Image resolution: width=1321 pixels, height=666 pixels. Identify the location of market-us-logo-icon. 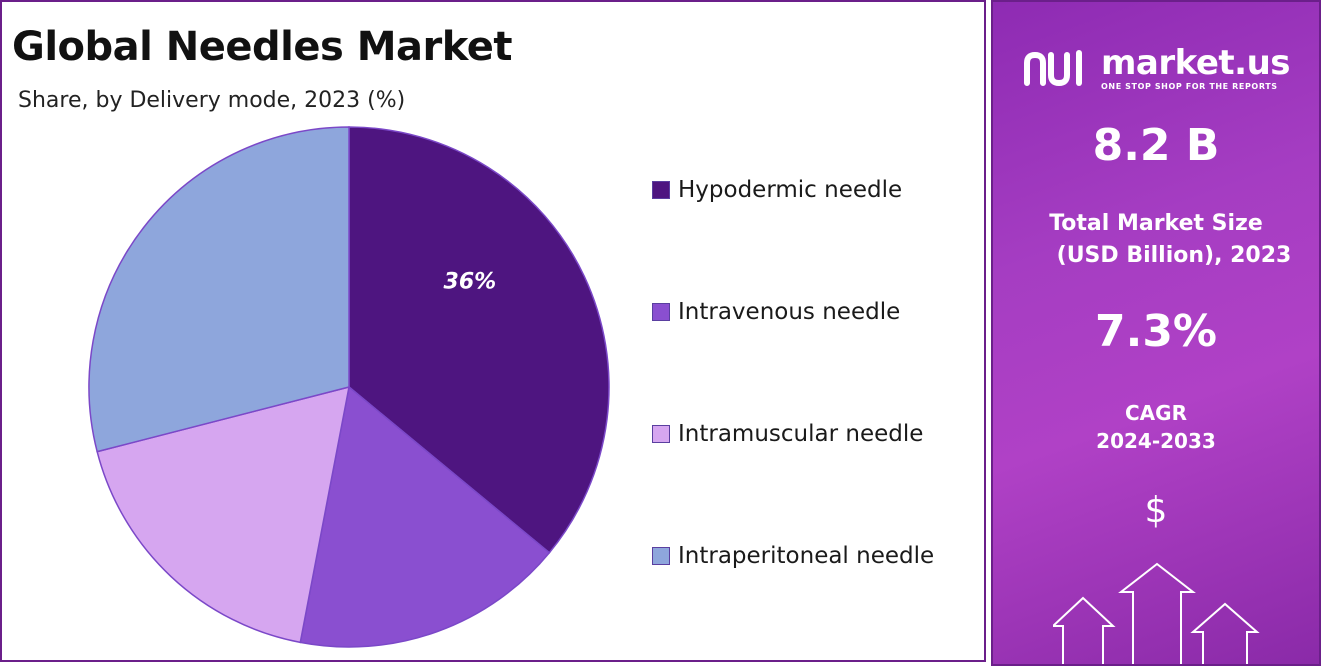
(1053, 67).